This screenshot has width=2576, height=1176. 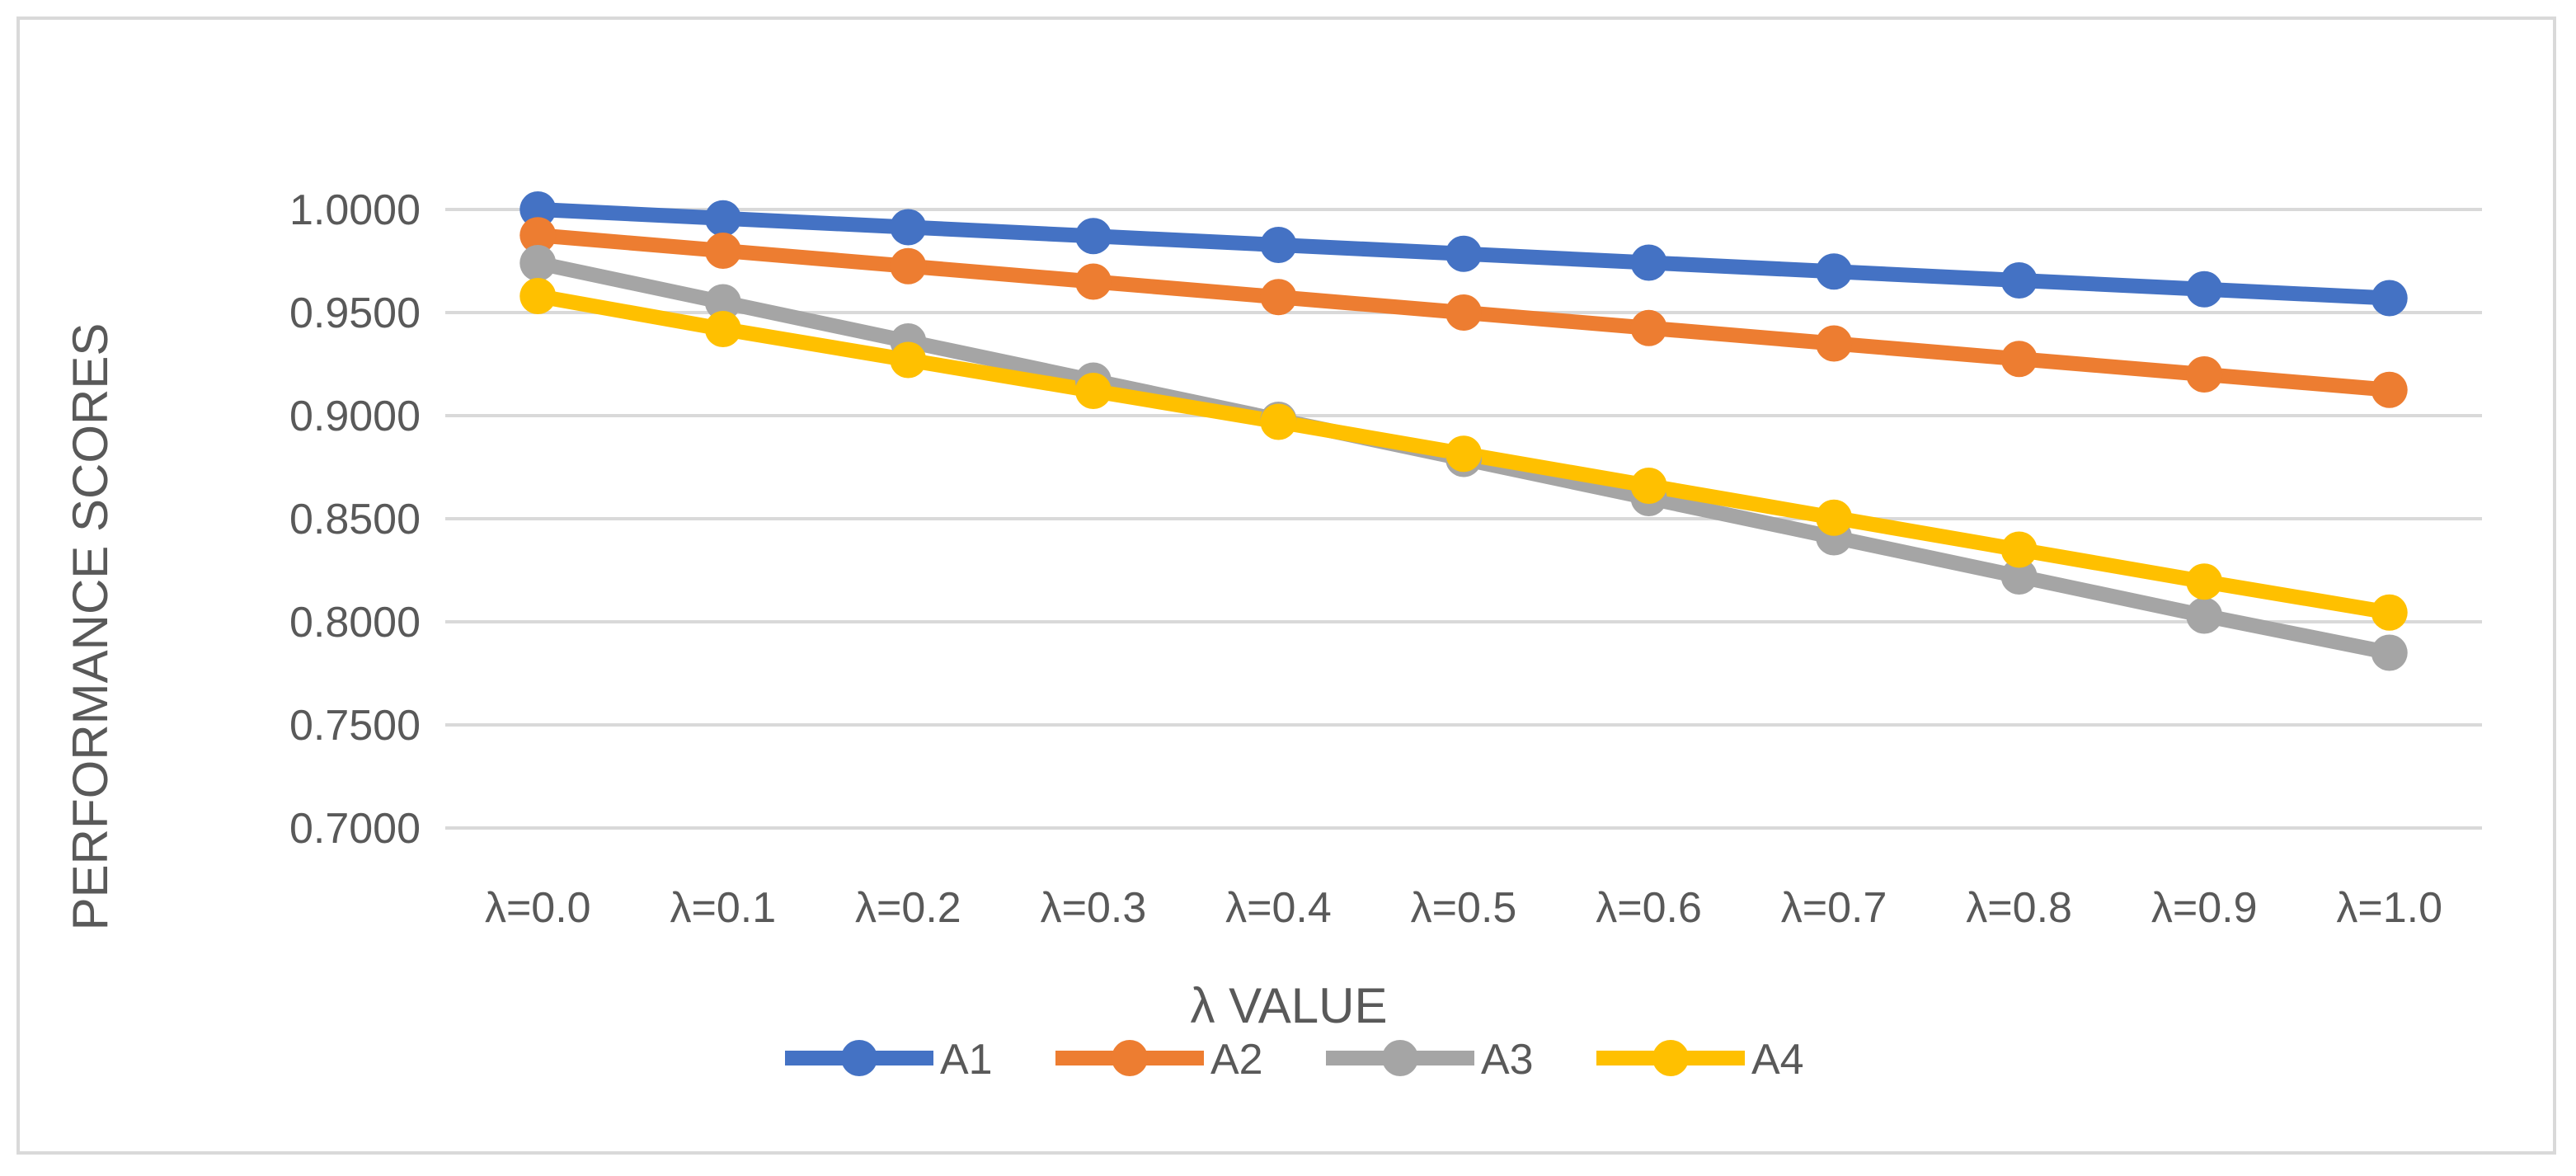 What do you see at coordinates (2204, 908) in the screenshot?
I see `x-tick-label: λ=0.9` at bounding box center [2204, 908].